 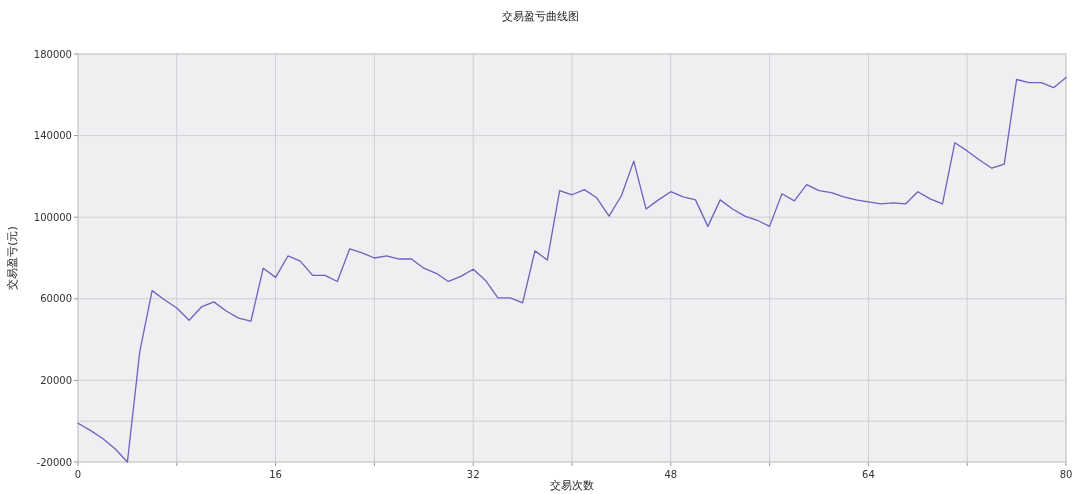 I want to click on y-tick-label: 180000, so click(x=52, y=54).